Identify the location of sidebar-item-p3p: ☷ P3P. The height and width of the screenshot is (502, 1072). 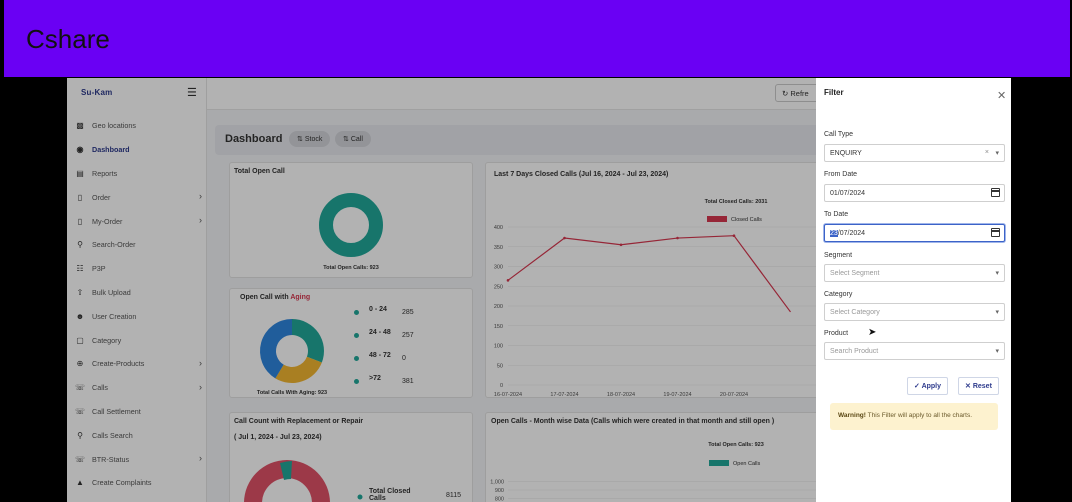
(137, 269).